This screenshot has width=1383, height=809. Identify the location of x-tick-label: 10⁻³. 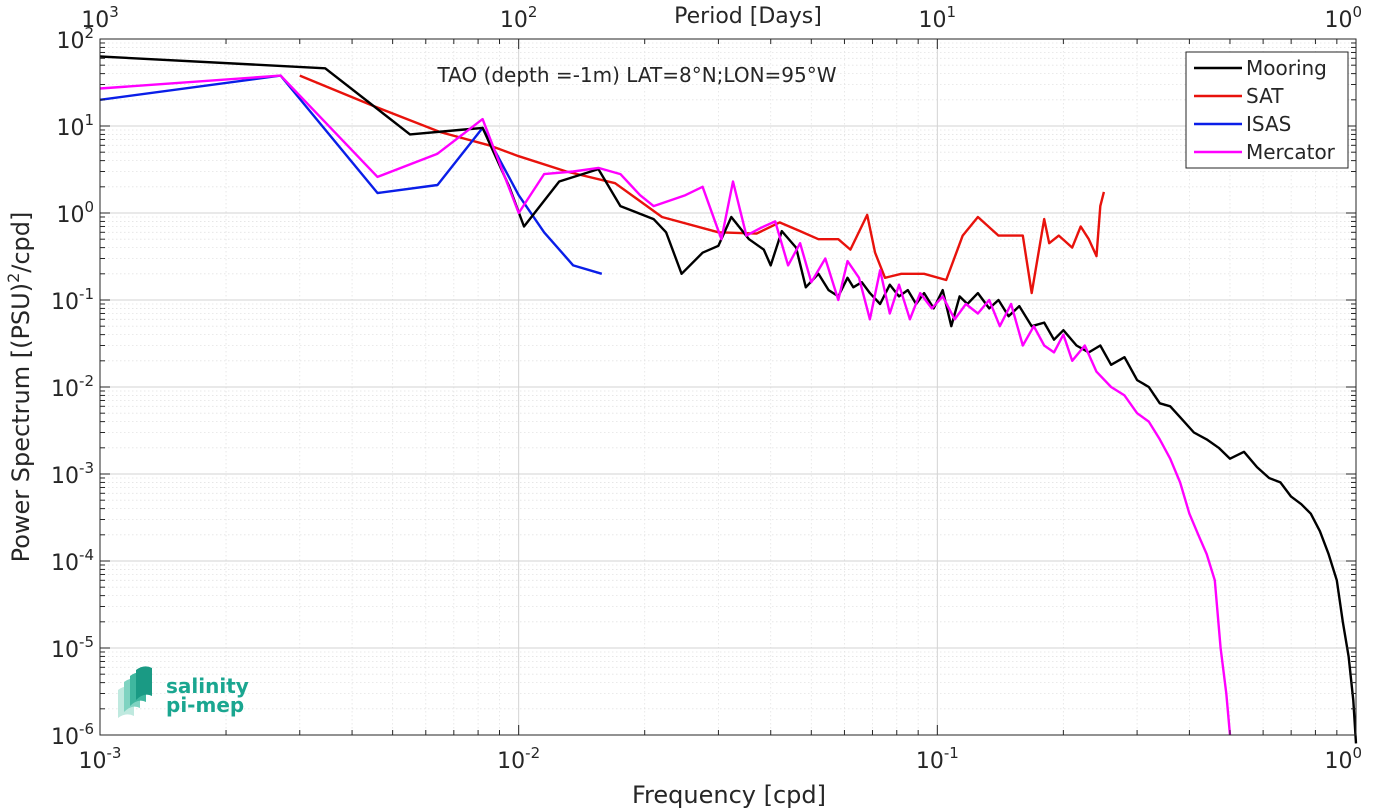
(100, 759).